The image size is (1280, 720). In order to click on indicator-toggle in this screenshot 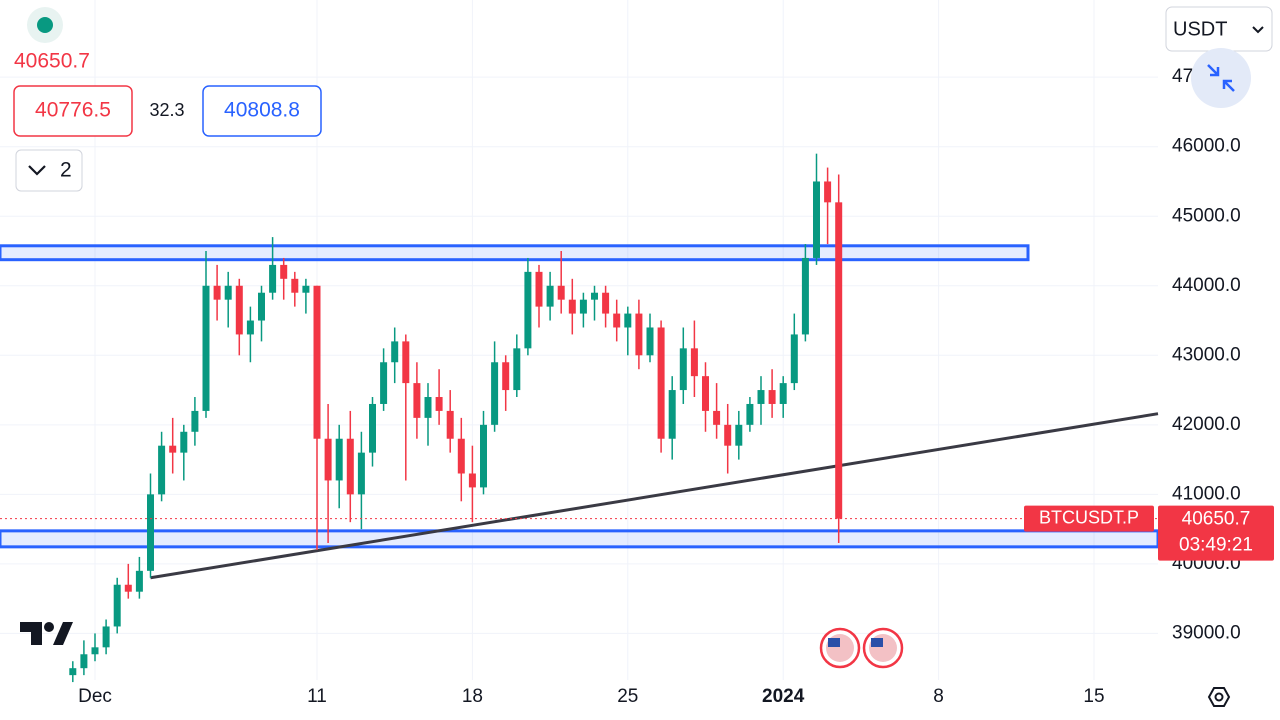, I will do `click(49, 170)`.